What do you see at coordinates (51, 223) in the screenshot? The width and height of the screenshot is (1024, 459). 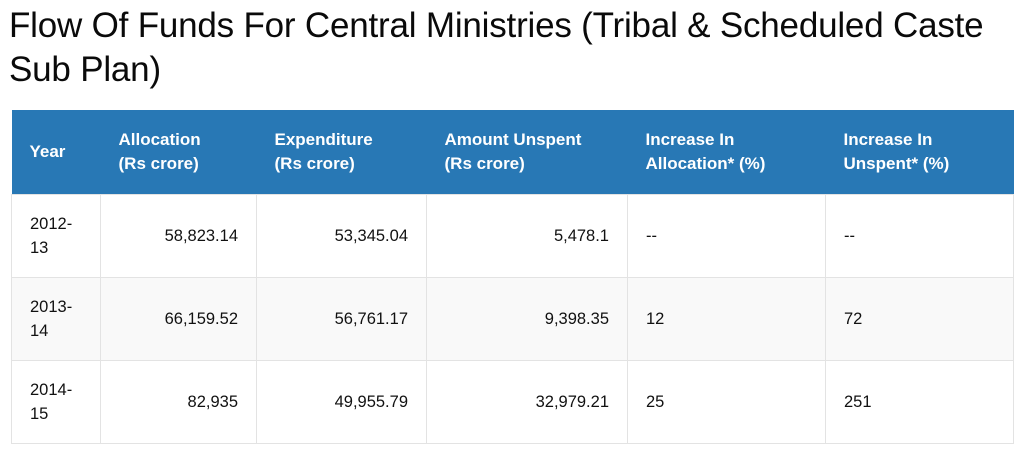 I see `year-line1: 2012-` at bounding box center [51, 223].